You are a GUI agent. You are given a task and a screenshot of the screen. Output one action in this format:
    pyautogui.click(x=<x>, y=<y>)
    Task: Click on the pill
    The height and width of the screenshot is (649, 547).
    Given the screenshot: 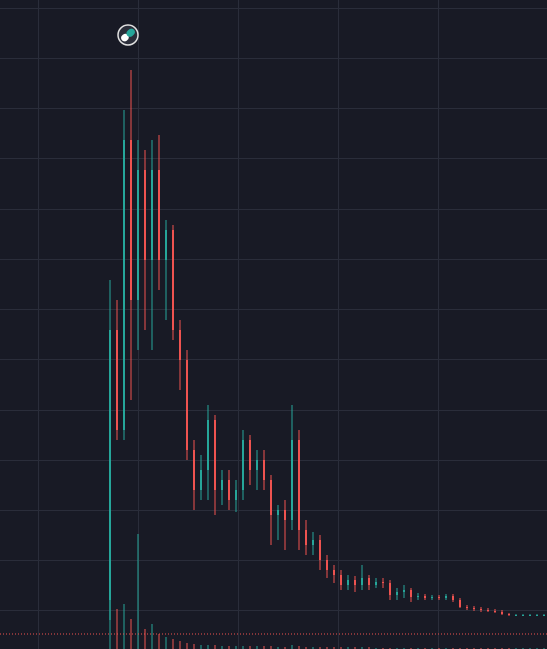 What is the action you would take?
    pyautogui.click(x=128, y=35)
    